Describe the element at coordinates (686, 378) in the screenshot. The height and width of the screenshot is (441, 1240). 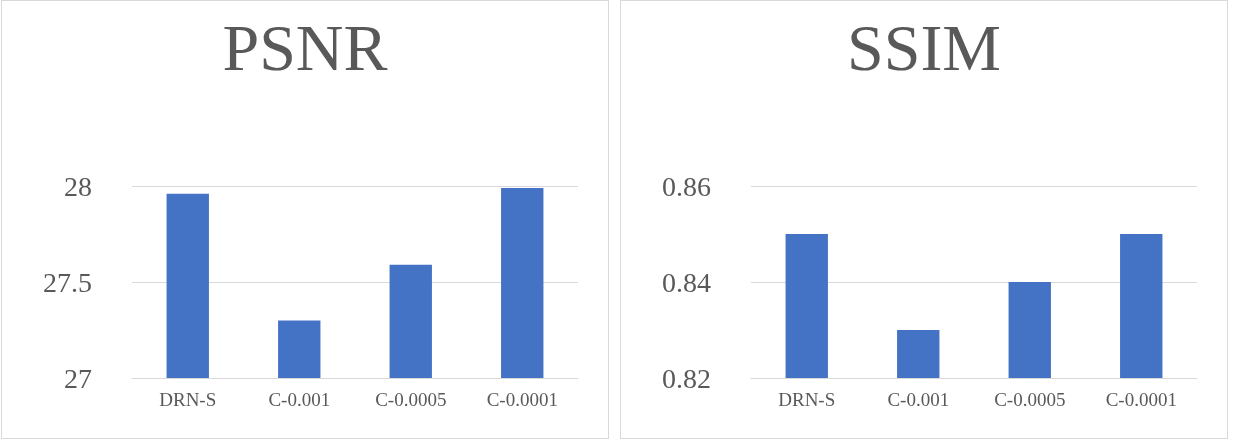
I see `y-tick-label: 0.82` at that location.